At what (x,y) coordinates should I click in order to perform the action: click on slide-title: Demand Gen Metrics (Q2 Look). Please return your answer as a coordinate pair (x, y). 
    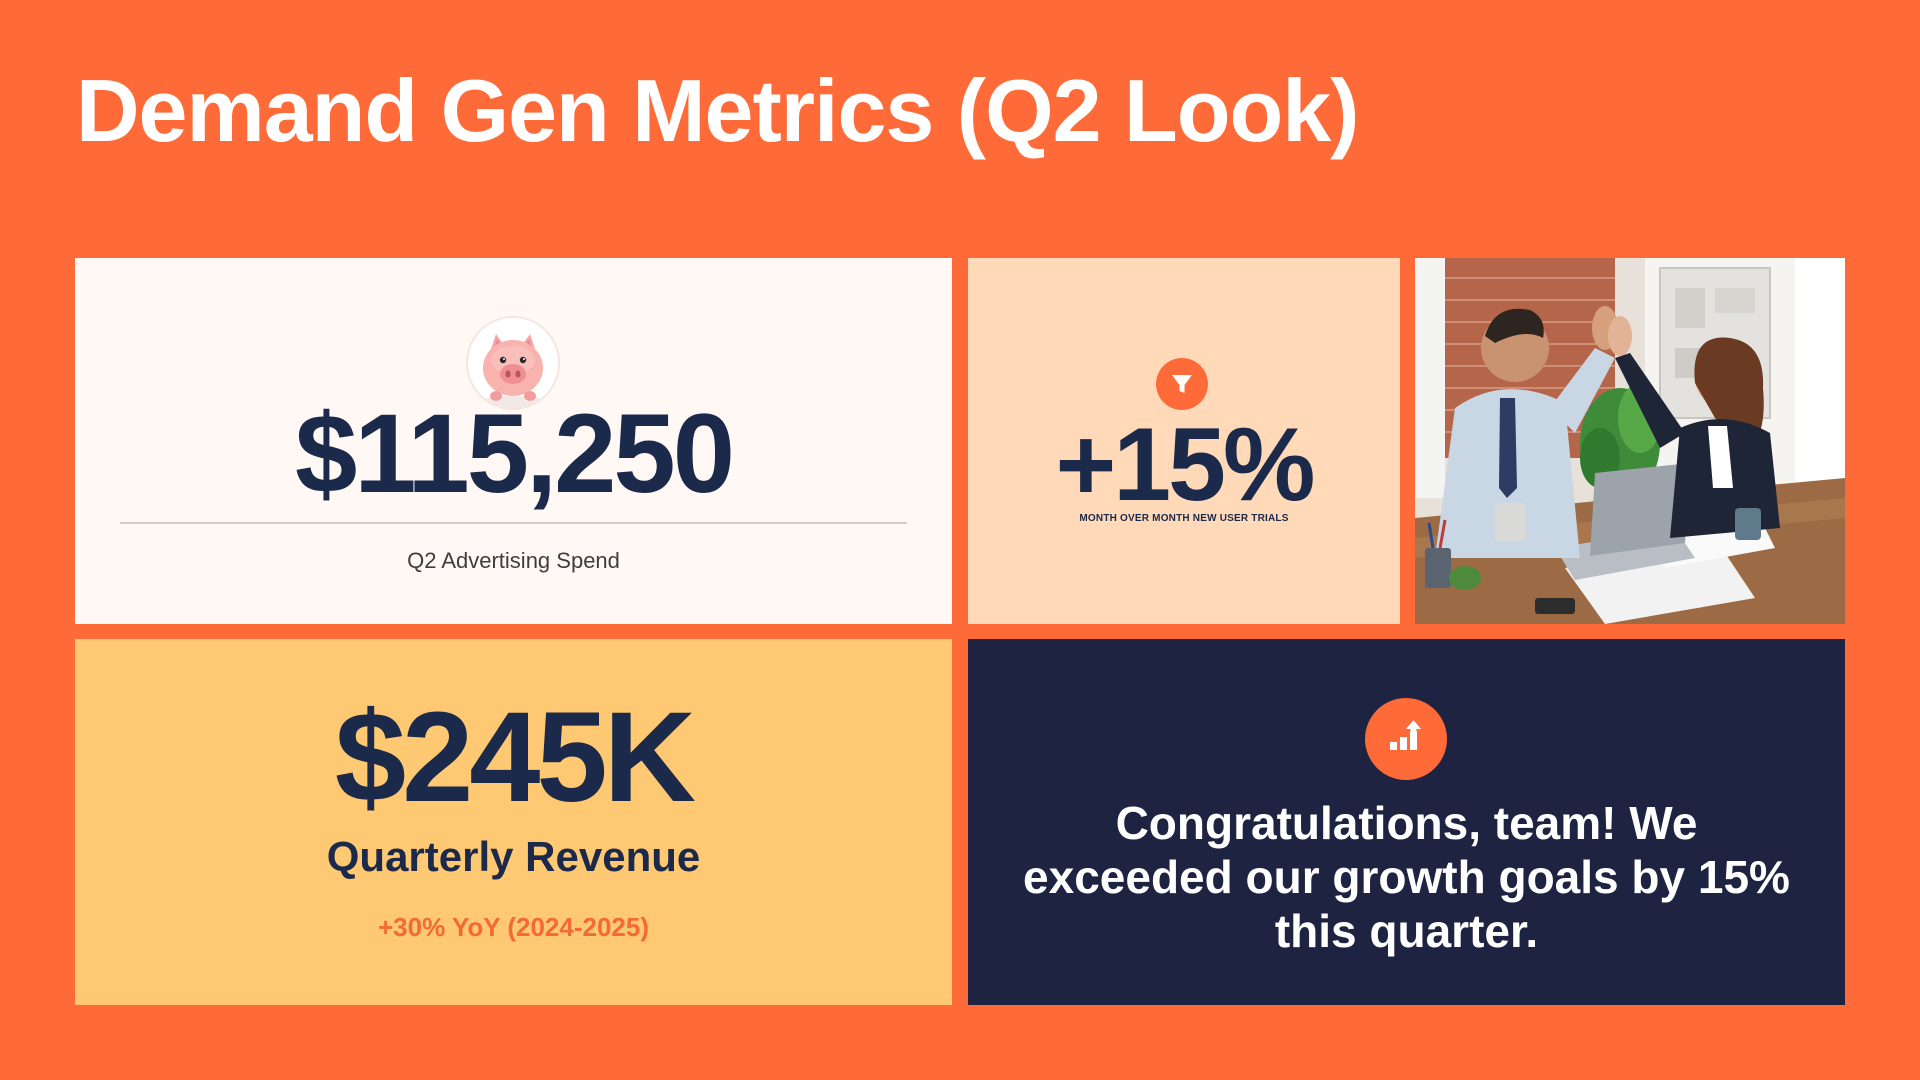
    Looking at the image, I should click on (717, 110).